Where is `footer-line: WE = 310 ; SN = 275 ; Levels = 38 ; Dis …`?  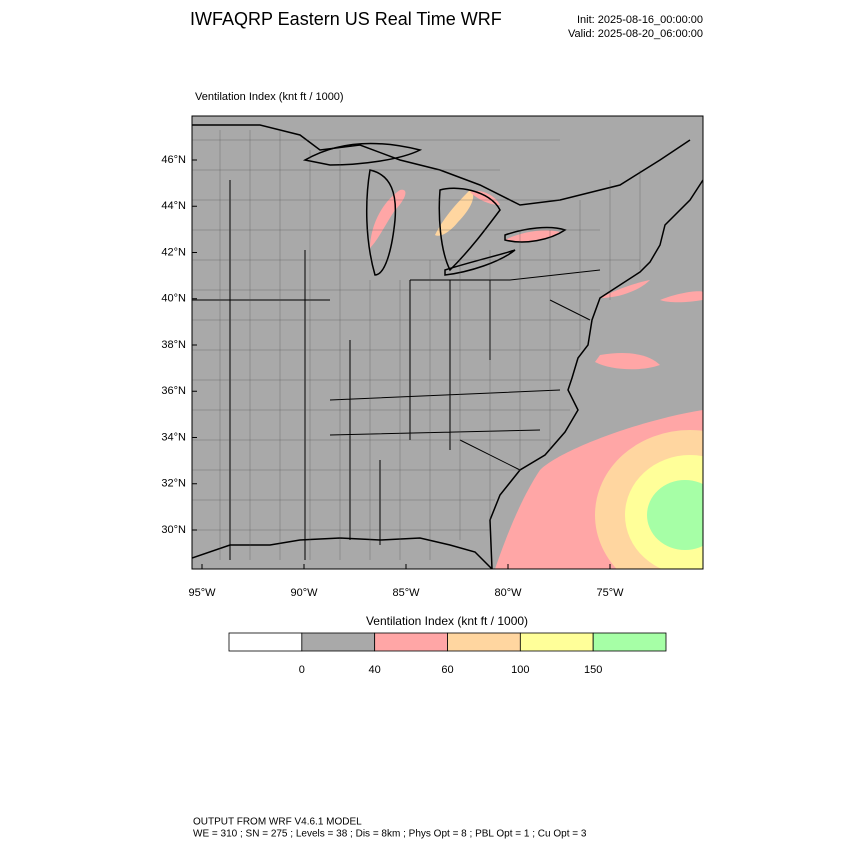
footer-line: WE = 310 ; SN = 275 ; Levels = 38 ; Dis … is located at coordinates (390, 834).